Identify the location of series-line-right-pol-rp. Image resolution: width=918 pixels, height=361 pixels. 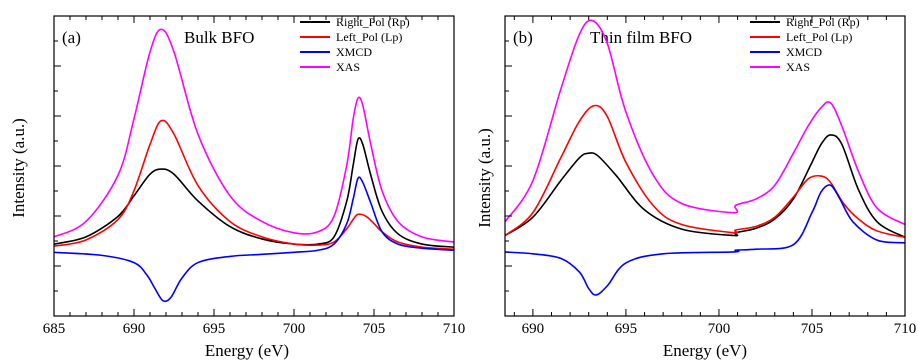
(254, 192).